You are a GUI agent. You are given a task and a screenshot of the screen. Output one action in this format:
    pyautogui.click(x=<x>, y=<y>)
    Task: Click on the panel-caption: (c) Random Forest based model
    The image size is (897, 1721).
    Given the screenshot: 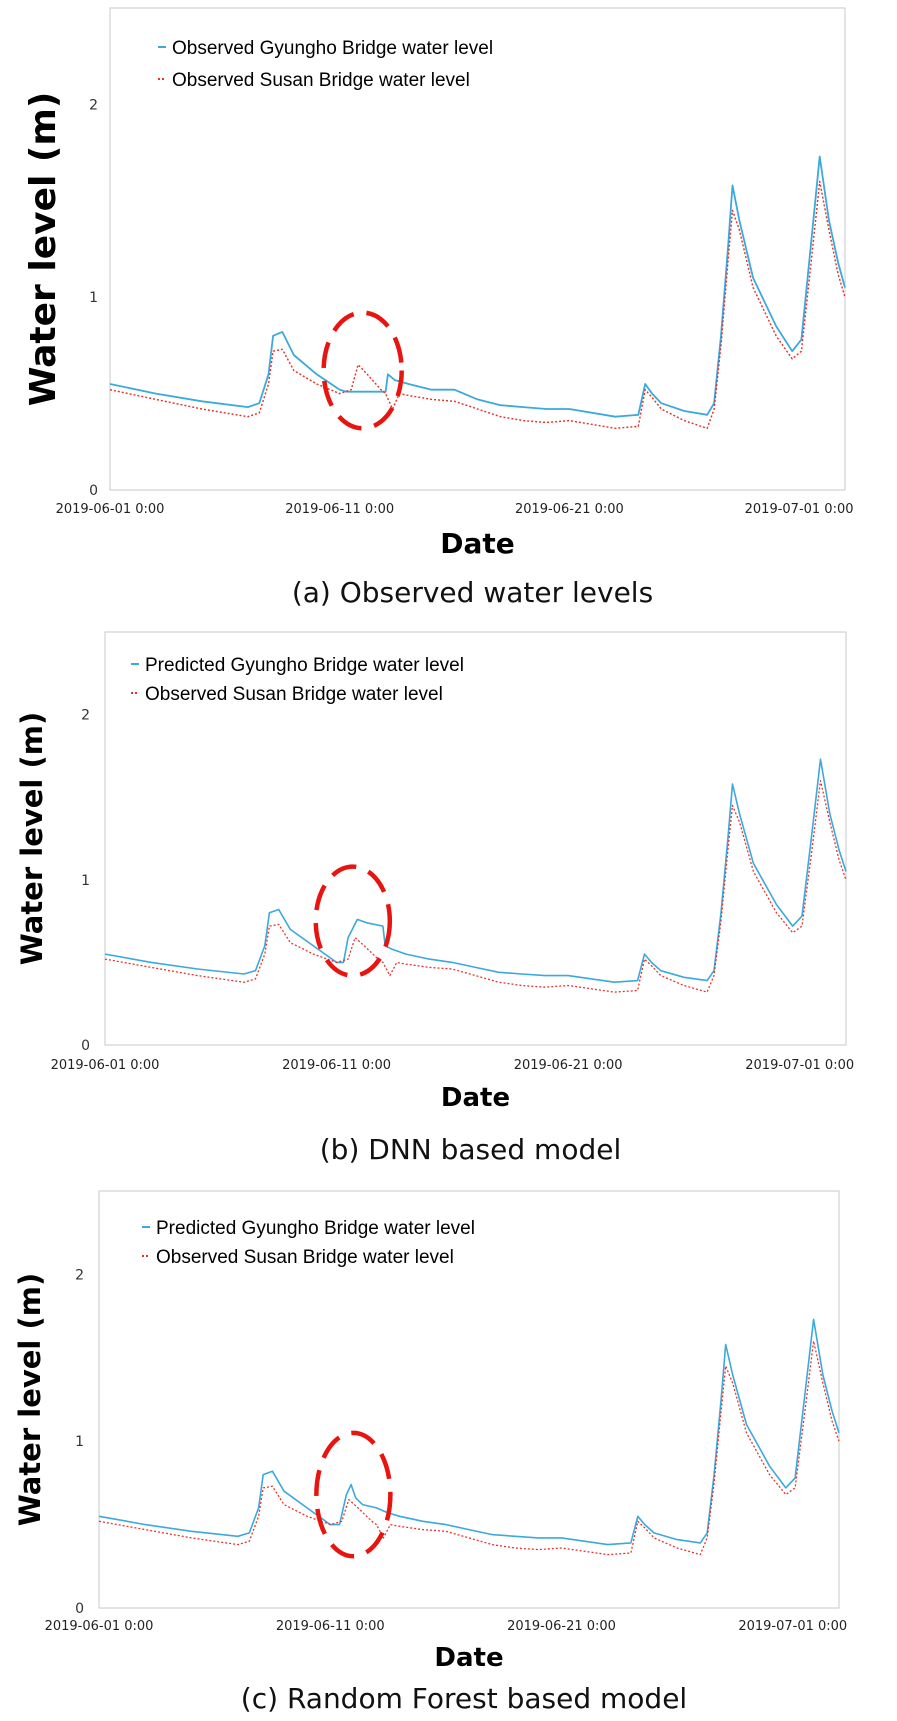 What is the action you would take?
    pyautogui.click(x=464, y=1698)
    